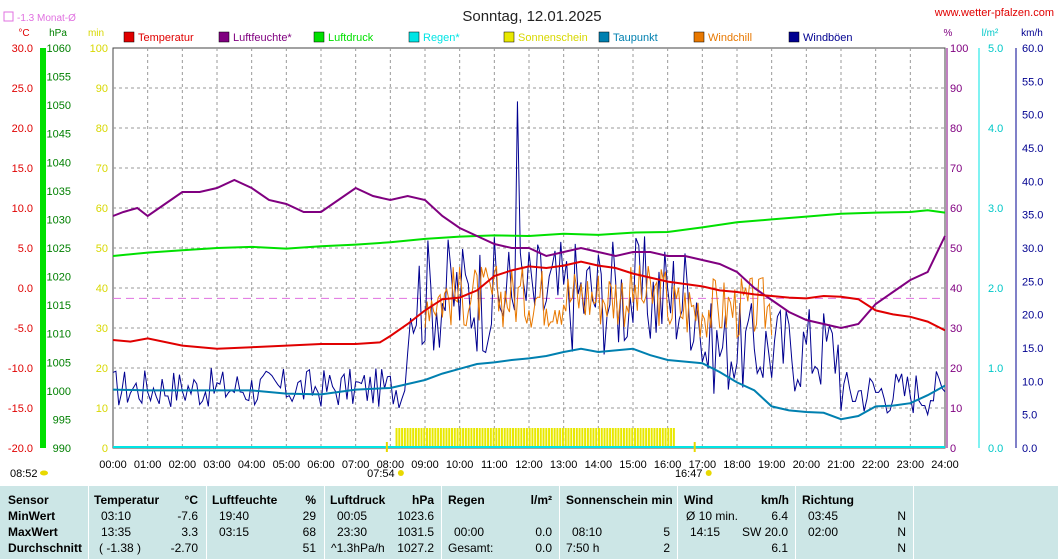 The height and width of the screenshot is (559, 1058). What do you see at coordinates (391, 465) in the screenshot?
I see `x-tick-label: 08:00` at bounding box center [391, 465].